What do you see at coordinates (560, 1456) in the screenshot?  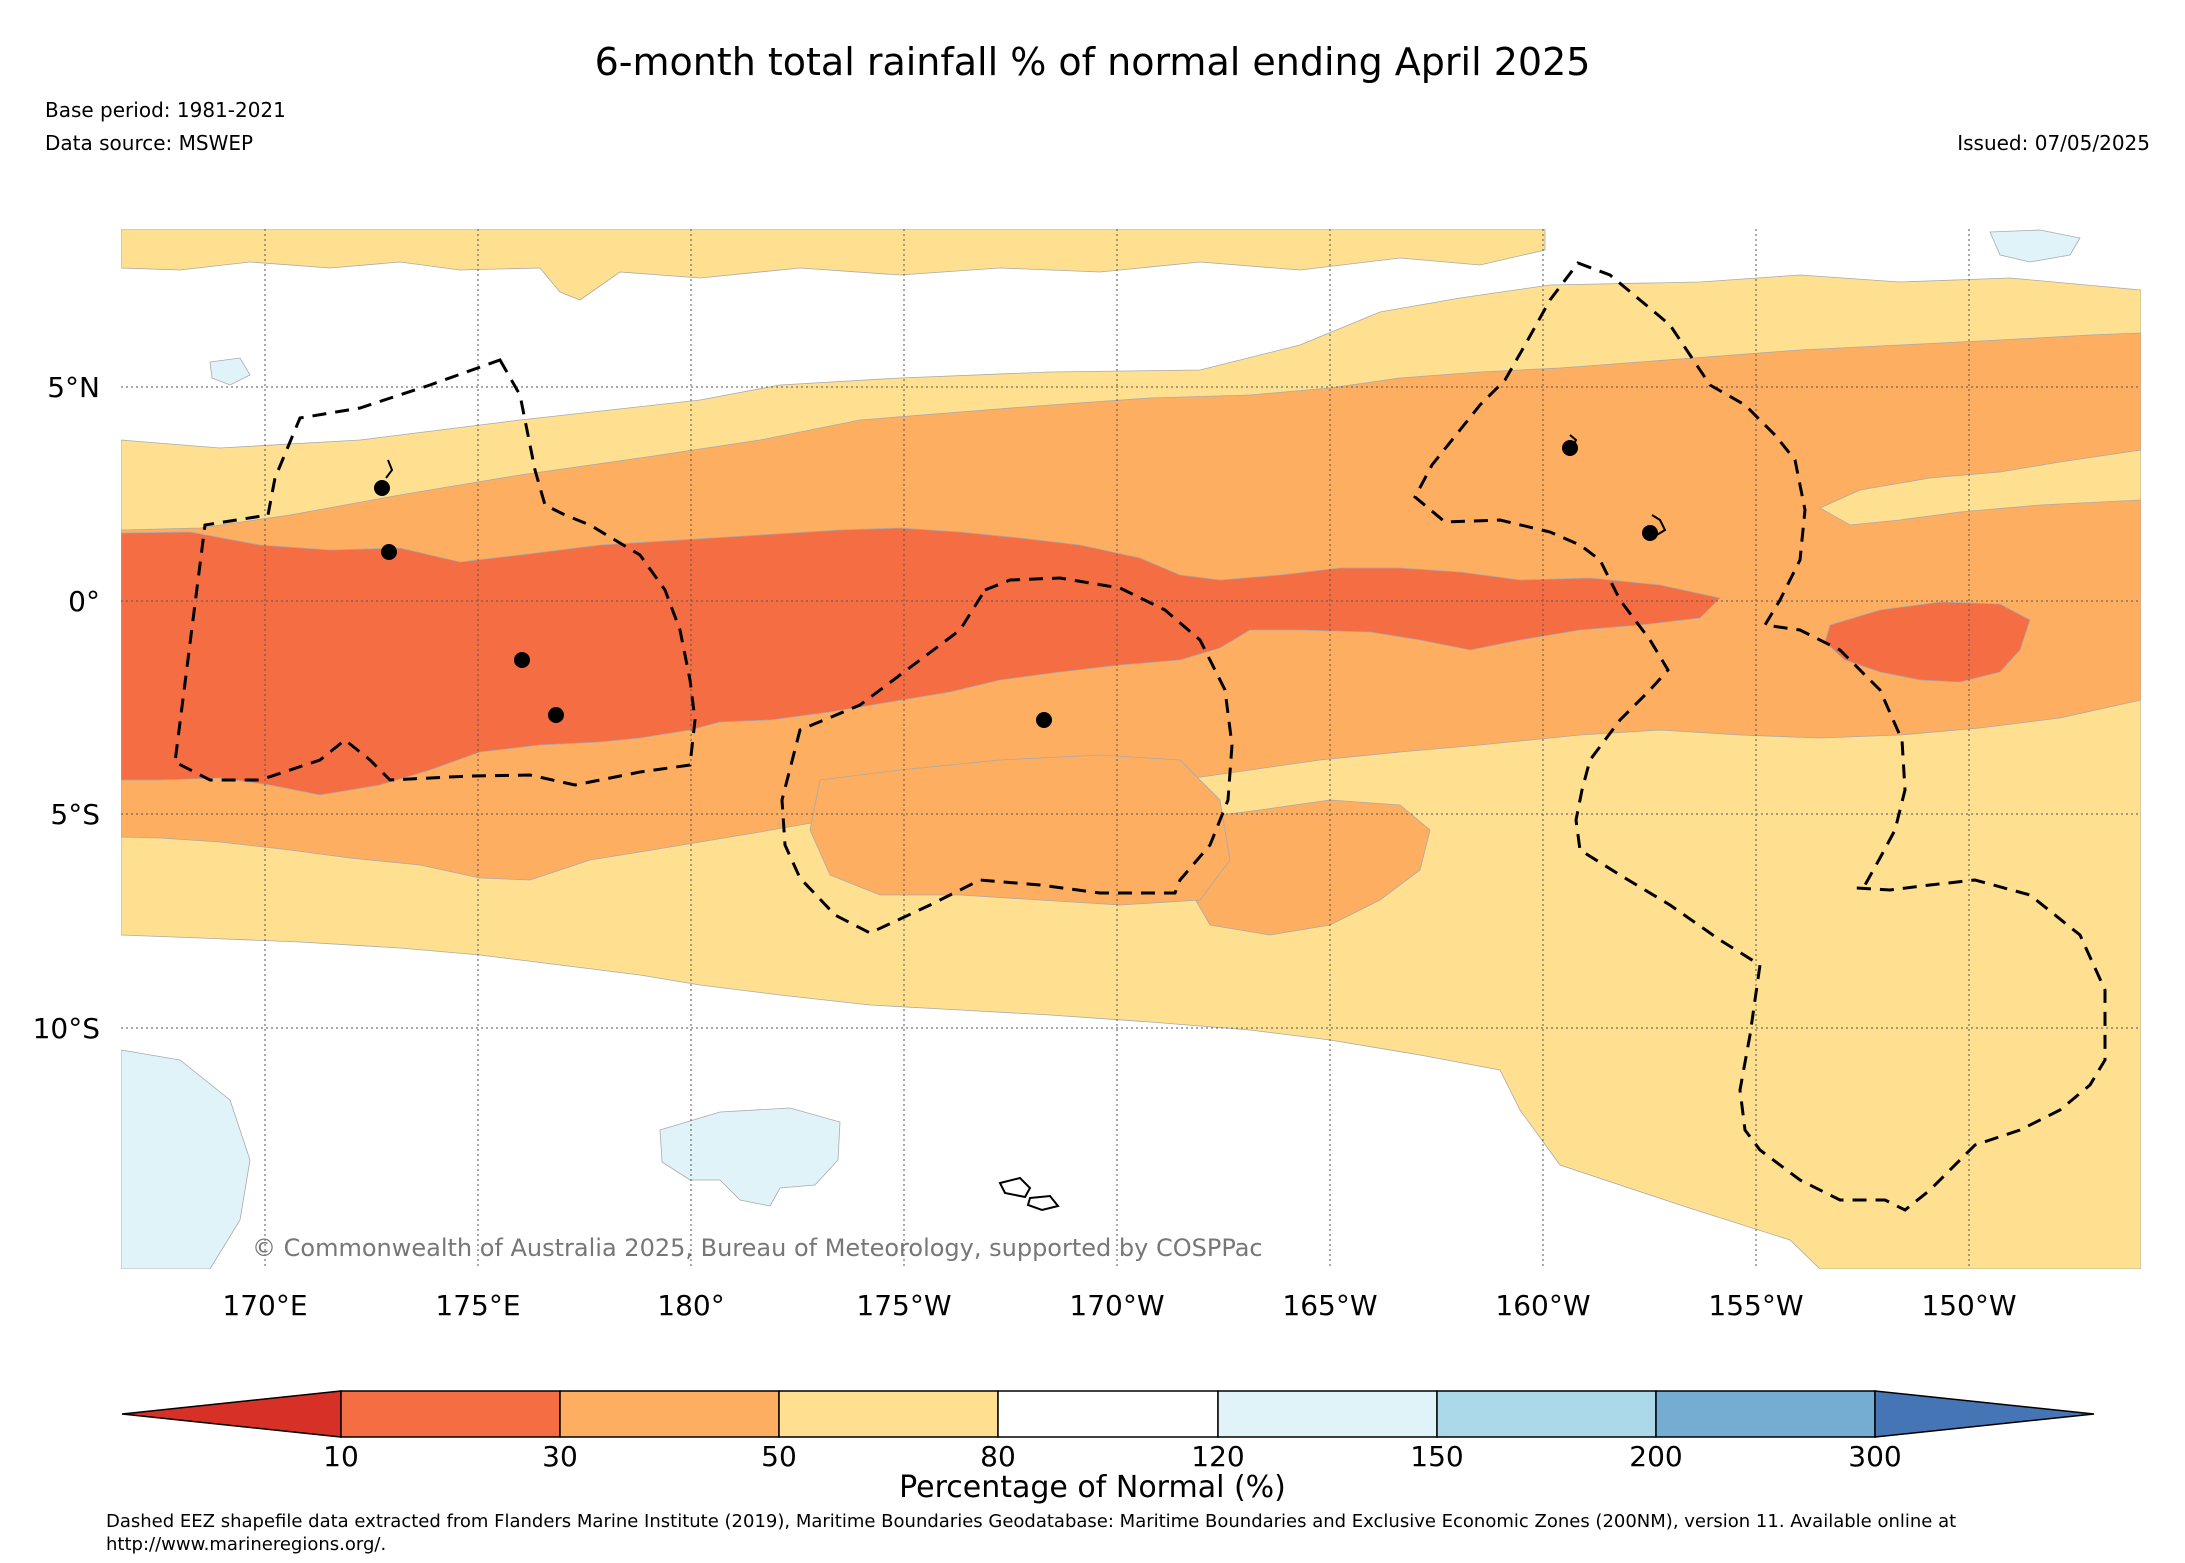 I see `colorbar-tick-30: 30` at bounding box center [560, 1456].